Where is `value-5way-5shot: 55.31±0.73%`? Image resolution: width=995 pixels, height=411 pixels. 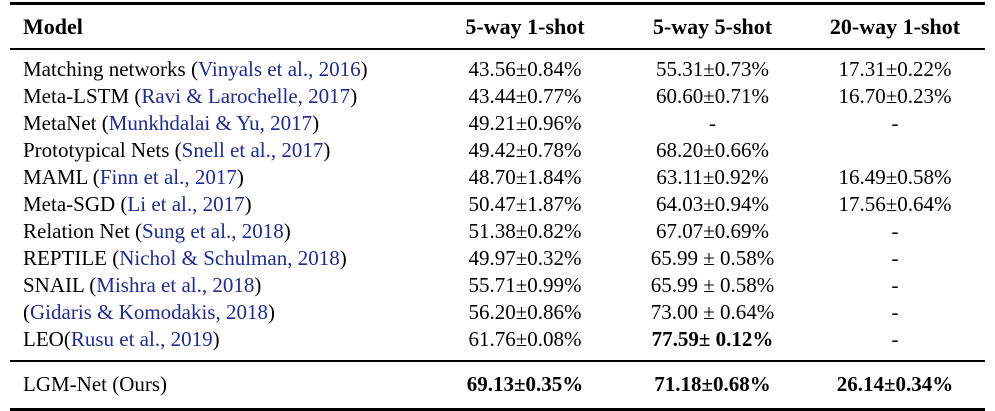 value-5way-5shot: 55.31±0.73% is located at coordinates (712, 69).